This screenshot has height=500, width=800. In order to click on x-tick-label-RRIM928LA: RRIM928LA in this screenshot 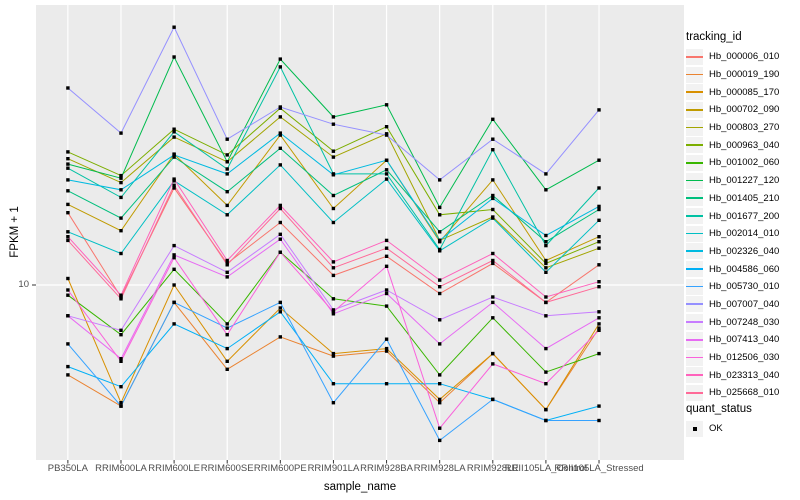, I will do `click(439, 468)`.